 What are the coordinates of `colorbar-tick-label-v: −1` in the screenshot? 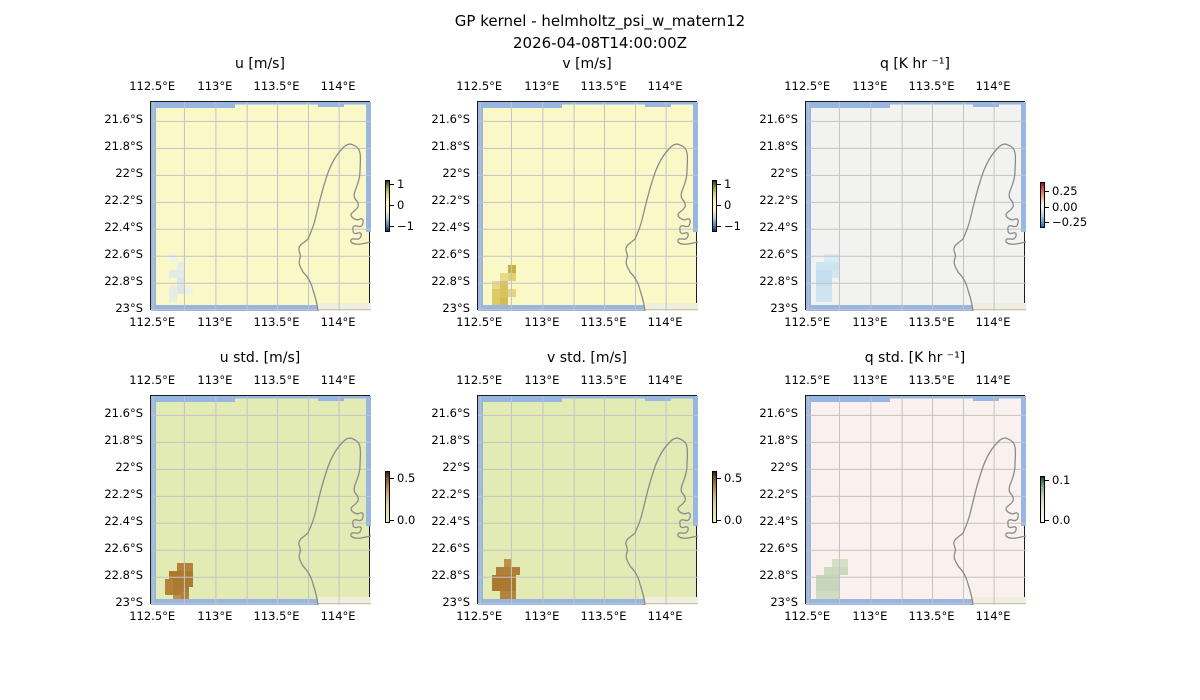 It's located at (732, 226).